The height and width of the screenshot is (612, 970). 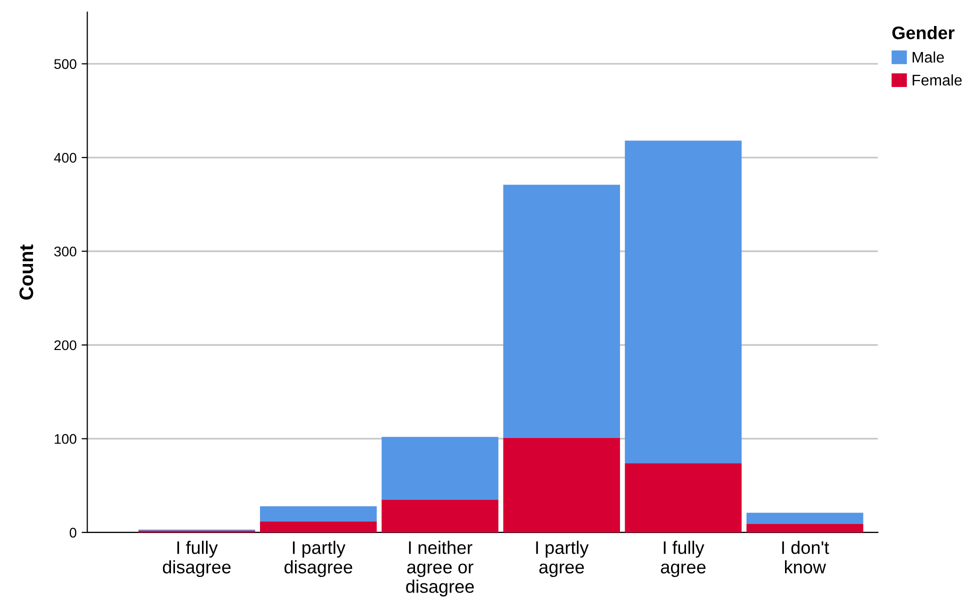 I want to click on legend-title: Gender, so click(x=923, y=33).